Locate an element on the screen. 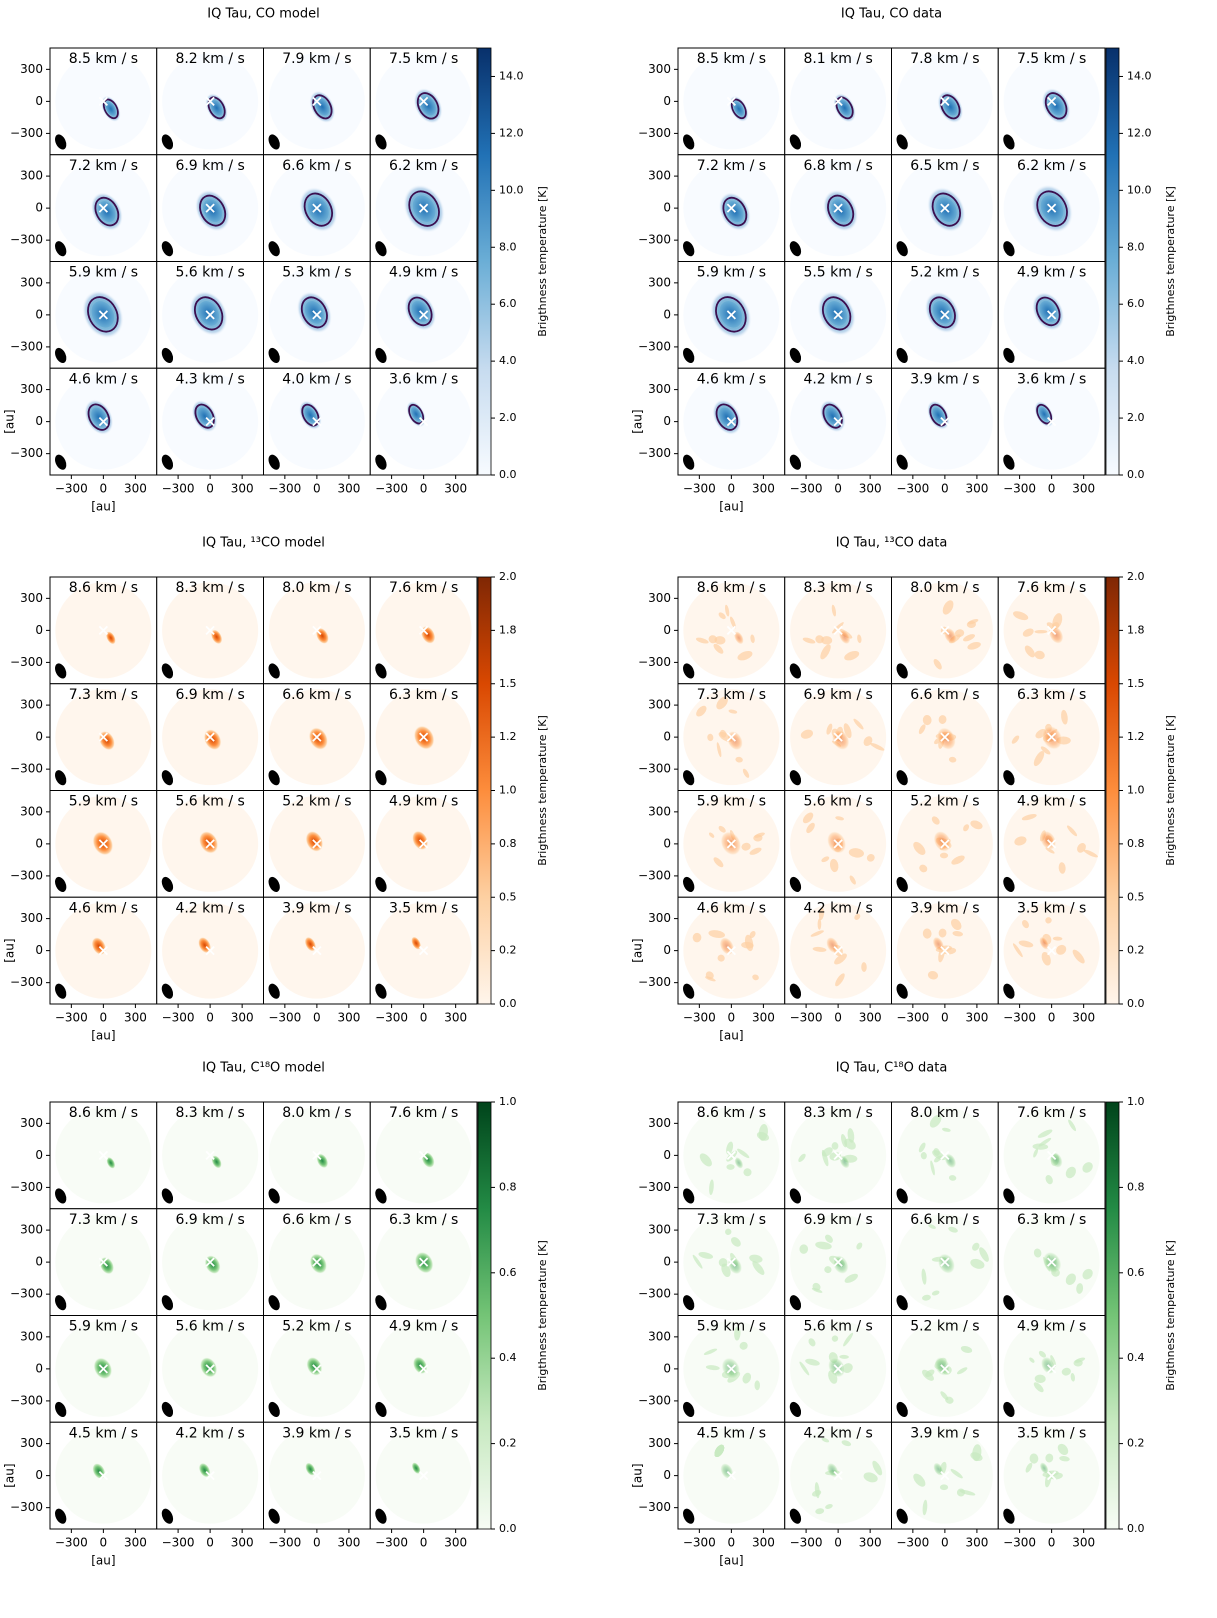  channel-panel: 7.5 km / s is located at coordinates (423, 101).